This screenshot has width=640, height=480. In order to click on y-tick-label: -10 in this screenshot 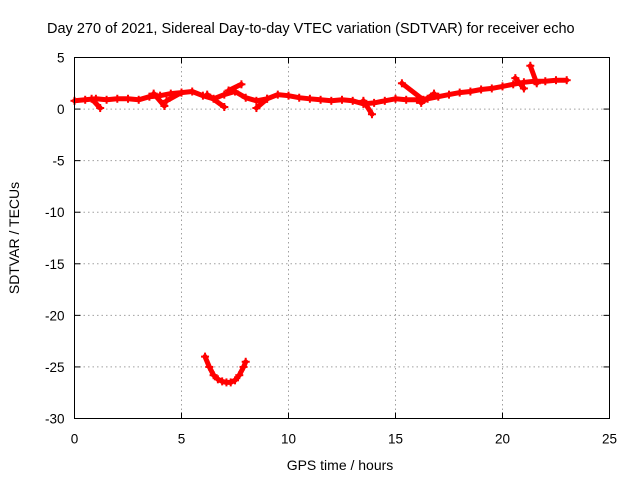, I will do `click(55, 212)`.